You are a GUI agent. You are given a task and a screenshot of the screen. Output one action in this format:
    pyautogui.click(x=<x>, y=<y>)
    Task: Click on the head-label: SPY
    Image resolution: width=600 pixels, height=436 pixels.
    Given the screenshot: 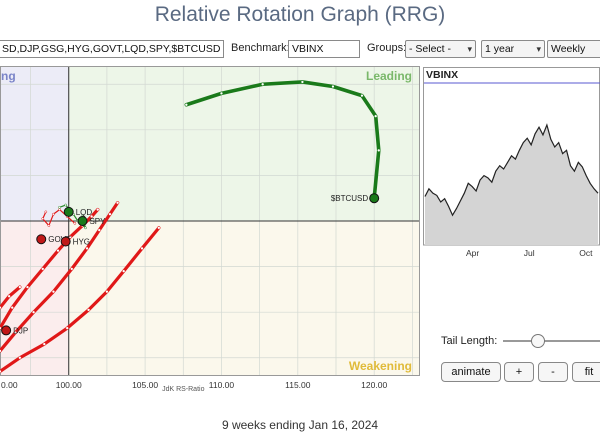 What is the action you would take?
    pyautogui.click(x=97, y=221)
    